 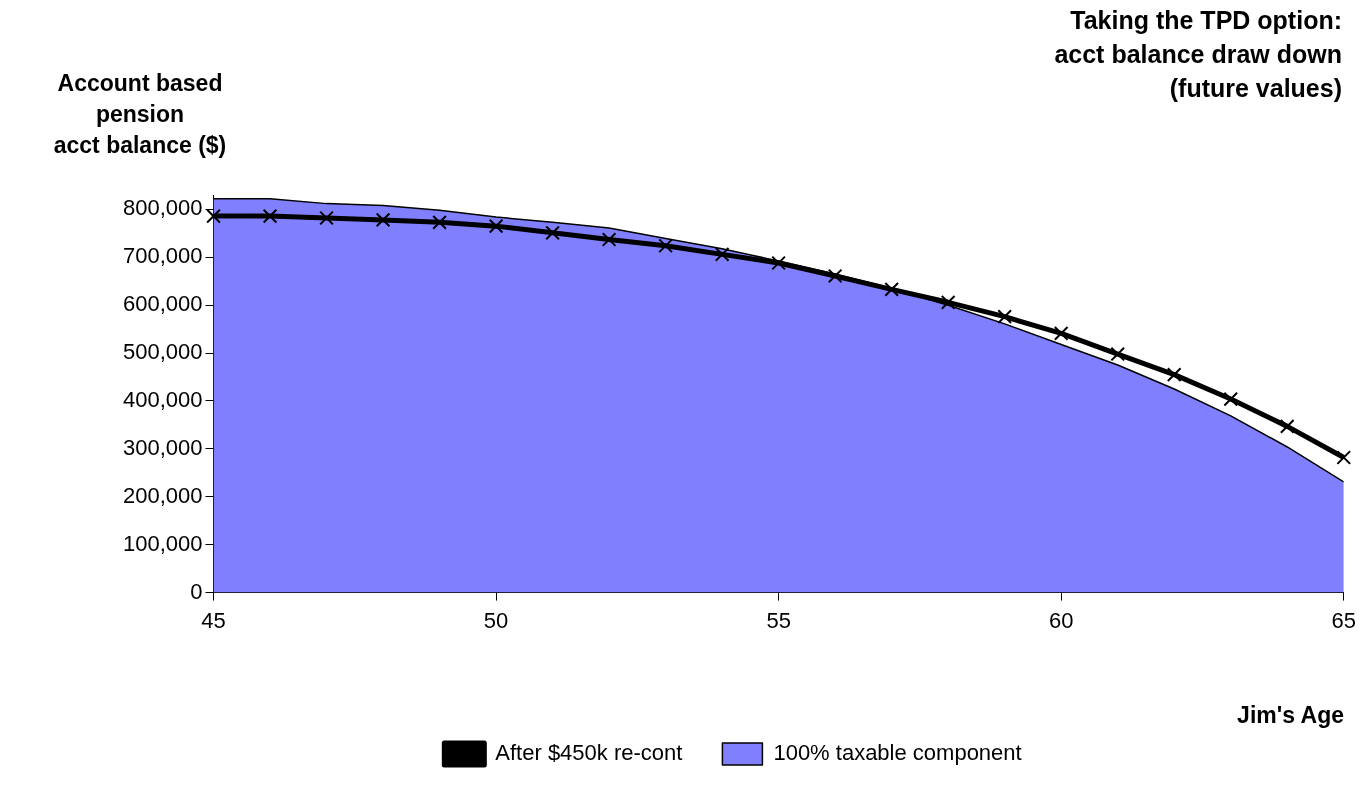 I want to click on x-tick-label: 55, so click(x=778, y=620).